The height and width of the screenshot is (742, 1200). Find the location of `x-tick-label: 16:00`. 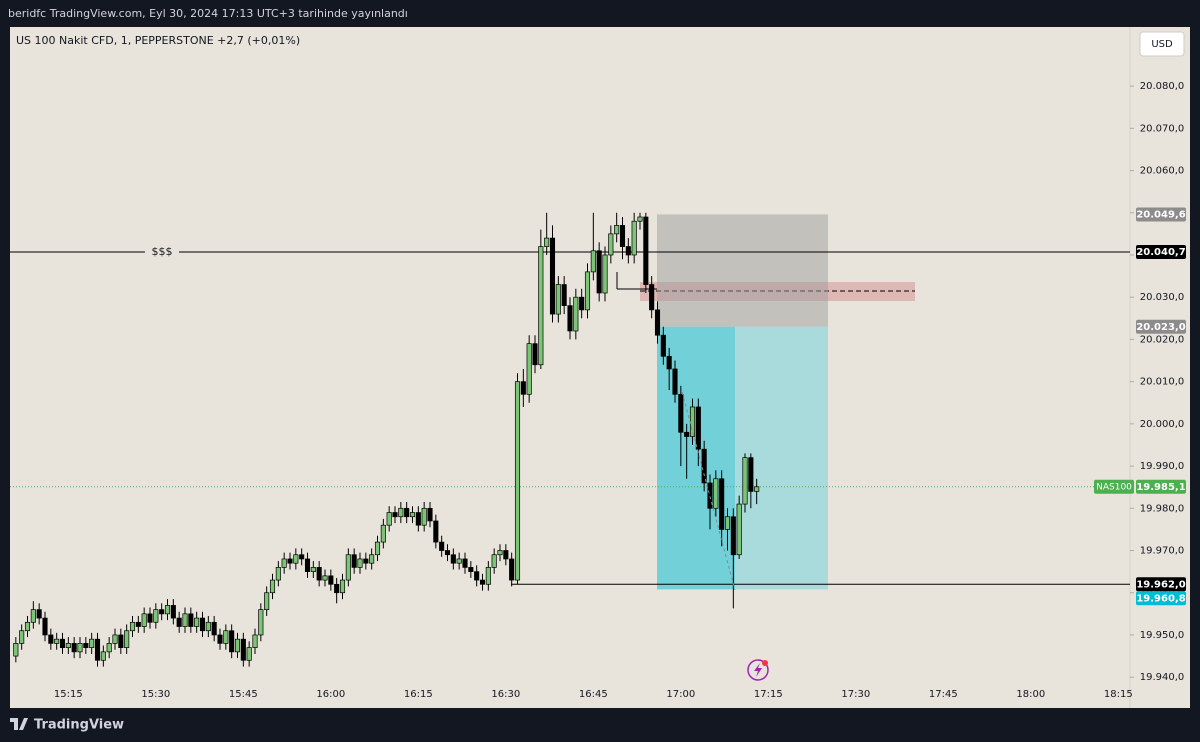

x-tick-label: 16:00 is located at coordinates (330, 694).